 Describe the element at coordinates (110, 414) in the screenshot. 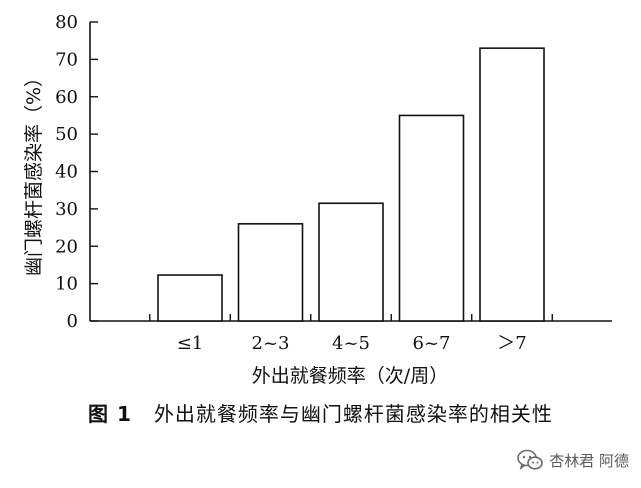

I see `caption-label: 图 1` at that location.